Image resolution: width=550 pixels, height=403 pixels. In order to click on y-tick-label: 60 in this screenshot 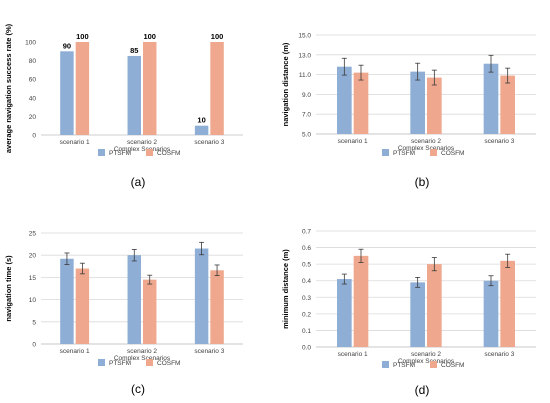, I will do `click(33, 80)`.